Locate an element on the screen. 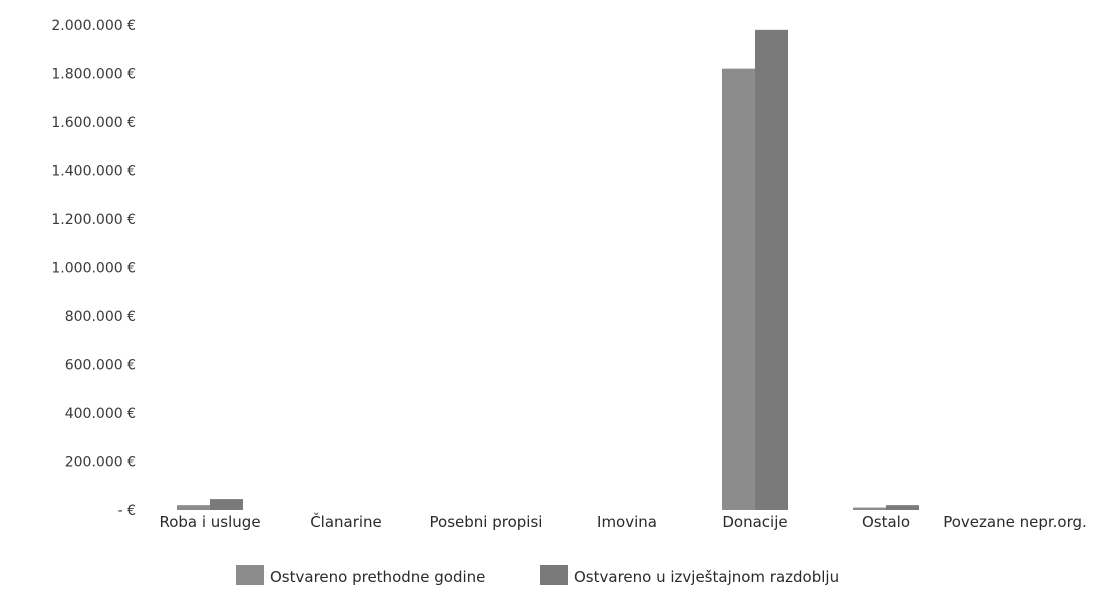 This screenshot has height=592, width=1108. legend-label: Ostvareno u izvještajnom razdoblju is located at coordinates (706, 577).